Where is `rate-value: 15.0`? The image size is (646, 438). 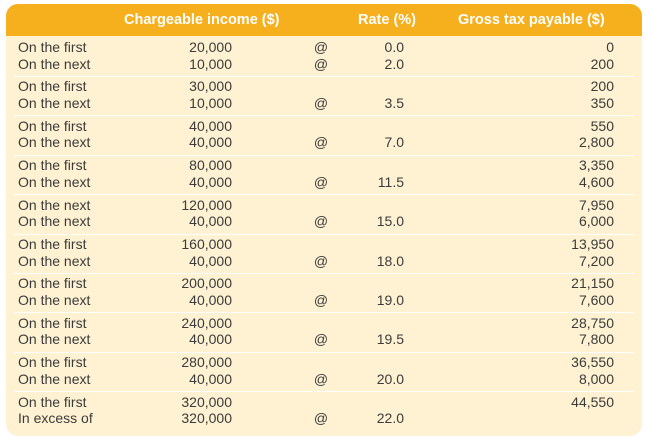
rate-value: 15.0 is located at coordinates (390, 221).